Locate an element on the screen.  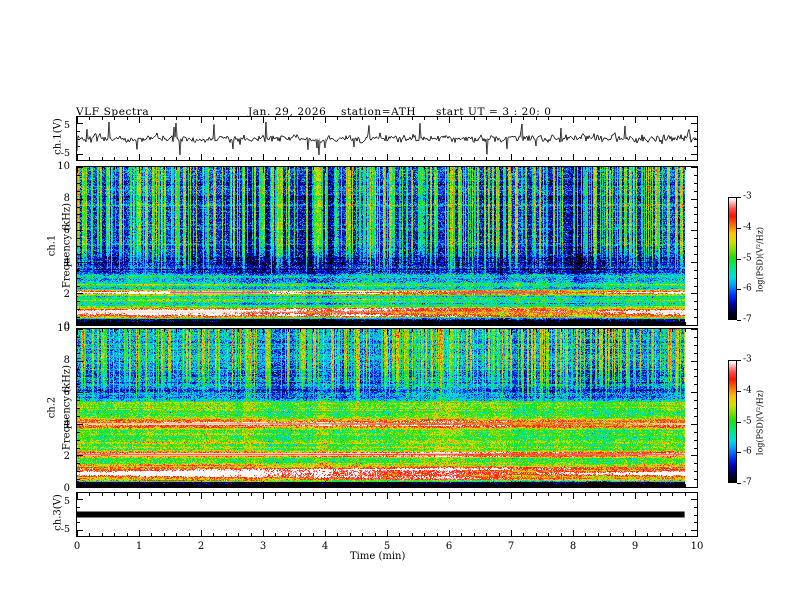
x-axis-tick-6: 6 is located at coordinates (449, 546).